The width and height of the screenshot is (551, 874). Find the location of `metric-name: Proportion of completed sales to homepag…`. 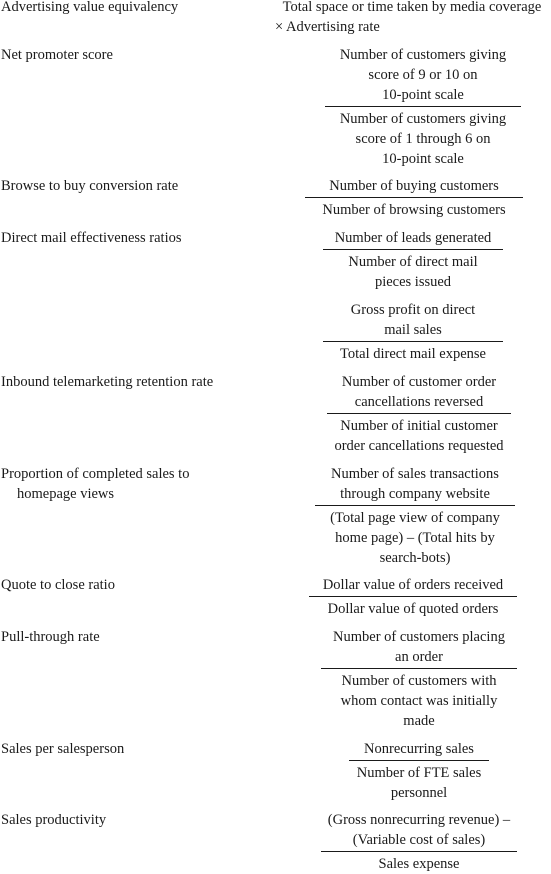

metric-name: Proportion of completed sales to homepag… is located at coordinates (133, 484).